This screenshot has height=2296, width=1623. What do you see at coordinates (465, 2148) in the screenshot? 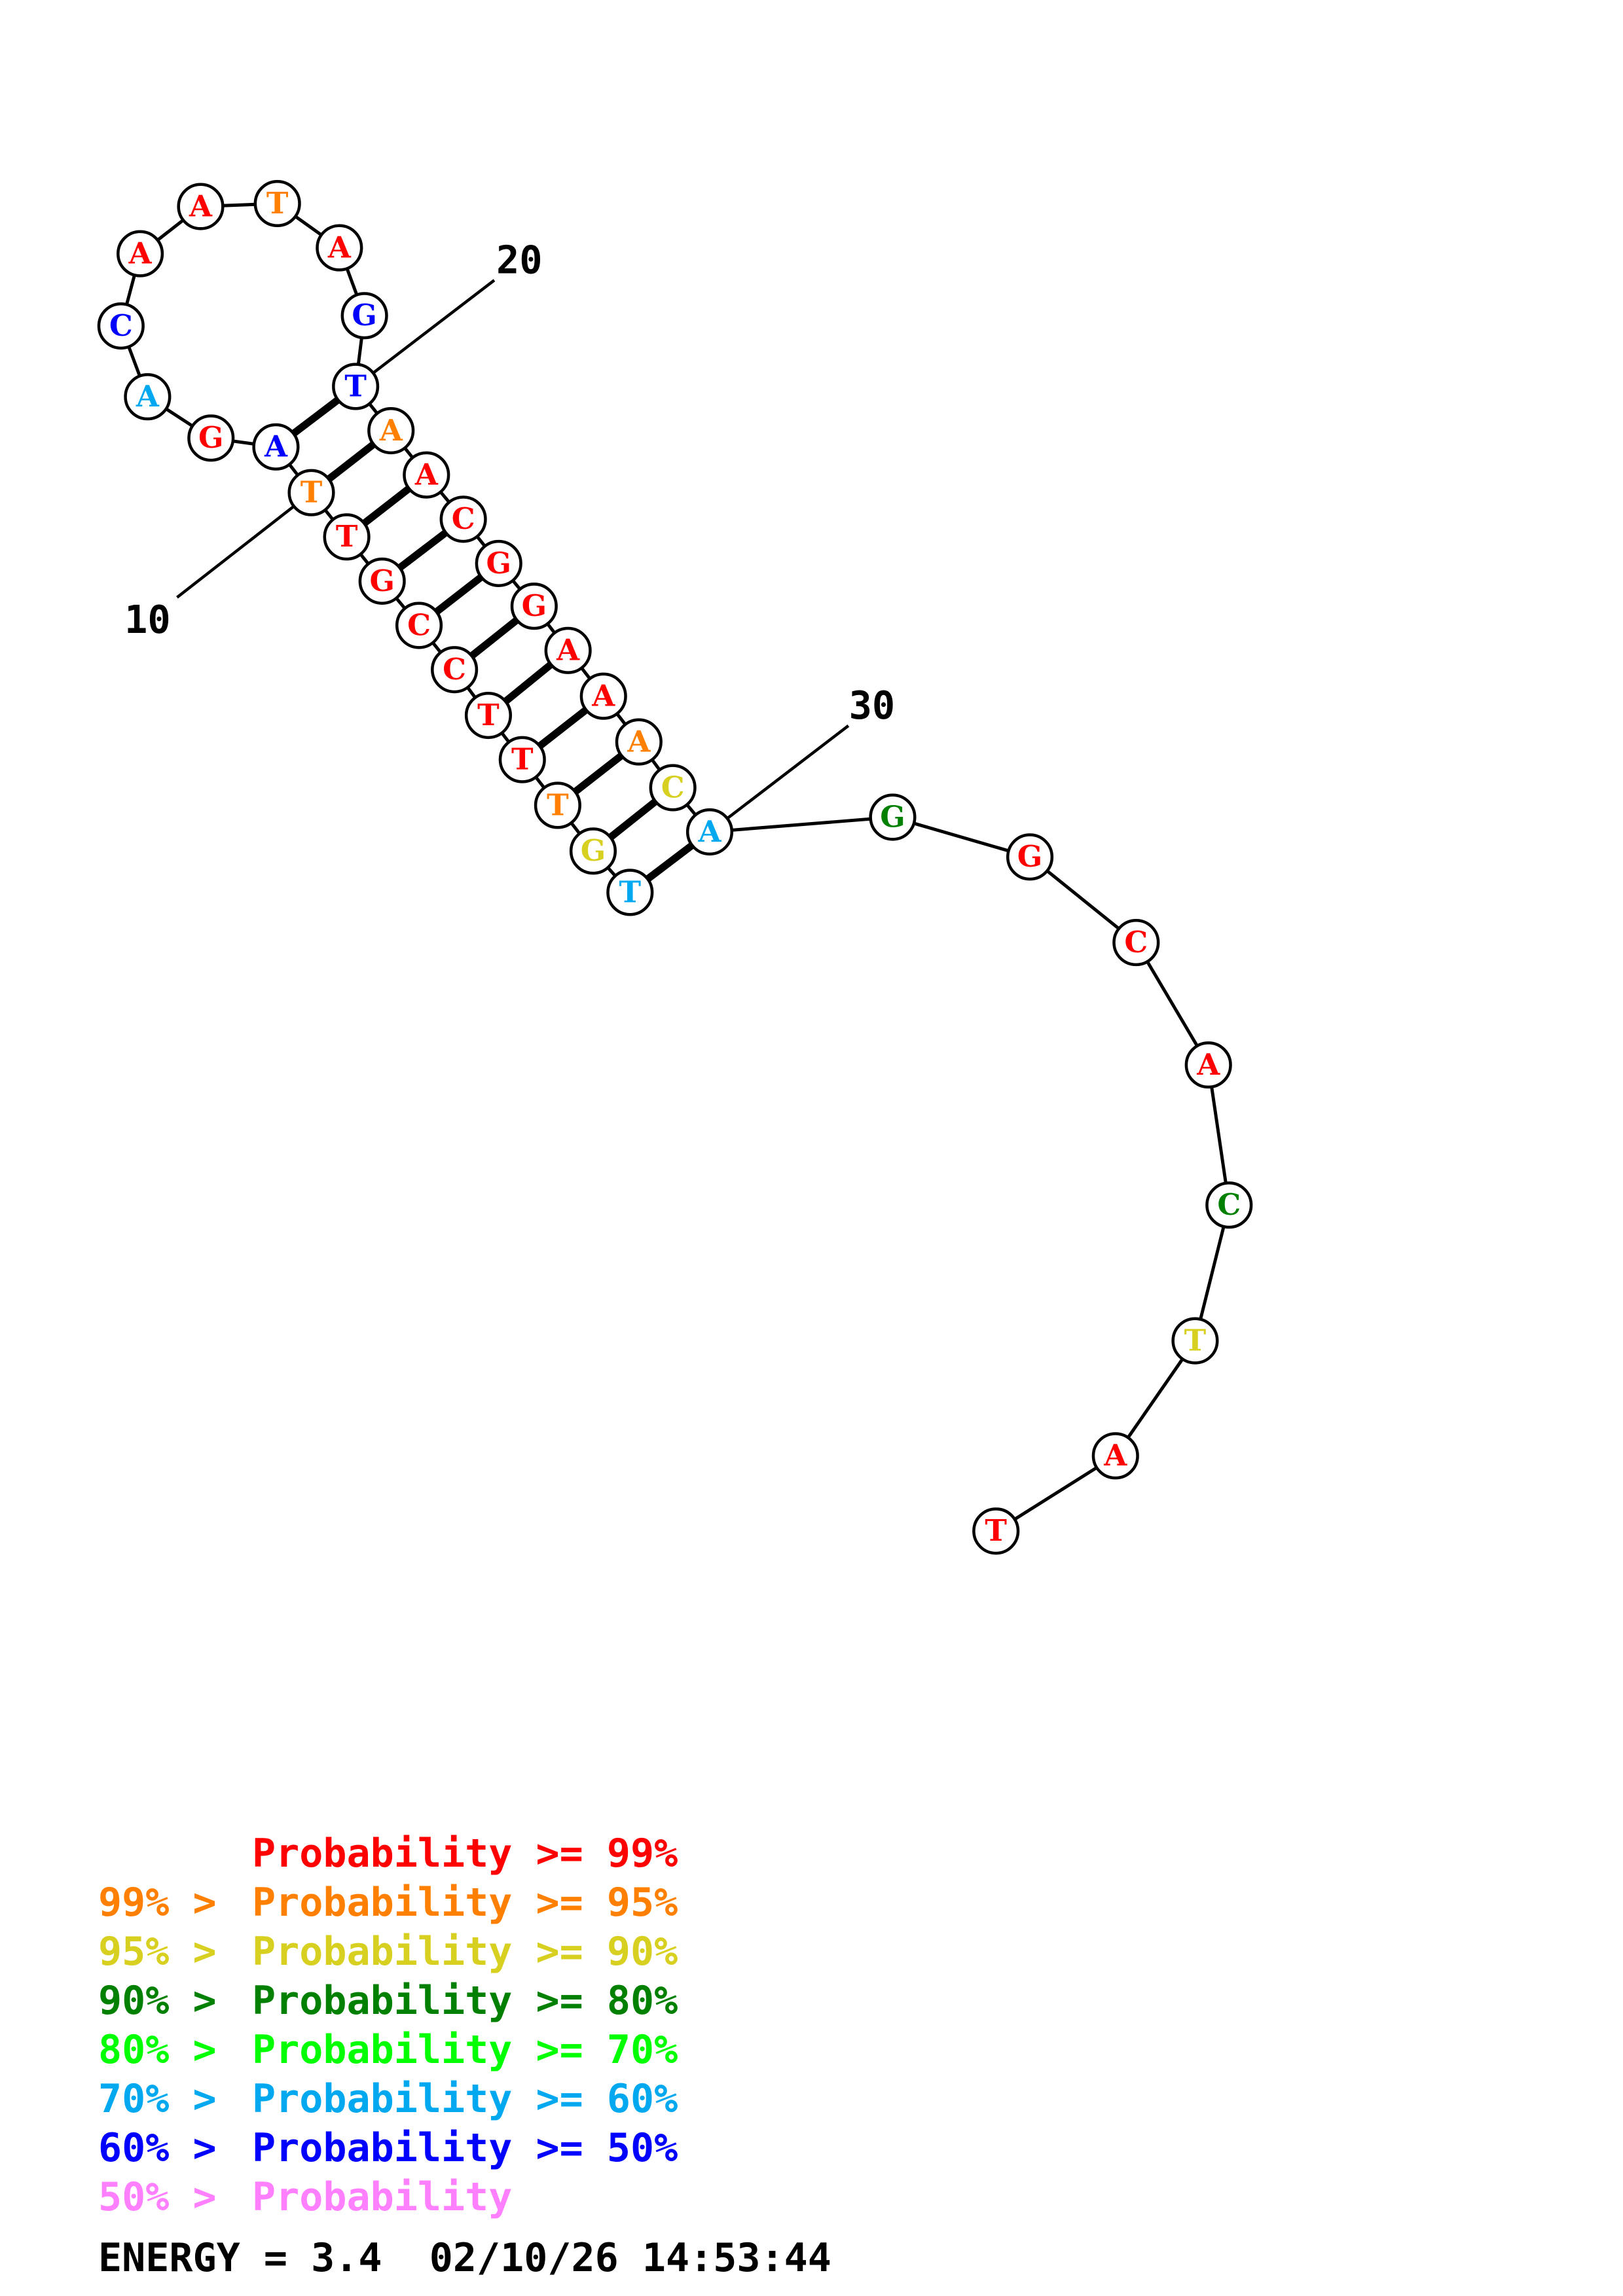
I see `legend-upper-bound: Probability >= 50%` at bounding box center [465, 2148].